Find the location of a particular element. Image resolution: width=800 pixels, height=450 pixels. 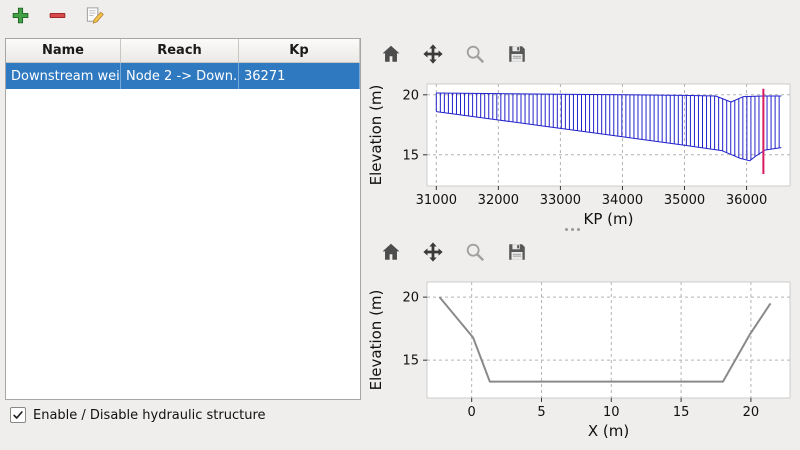

edit-pencil-icon is located at coordinates (94, 17).